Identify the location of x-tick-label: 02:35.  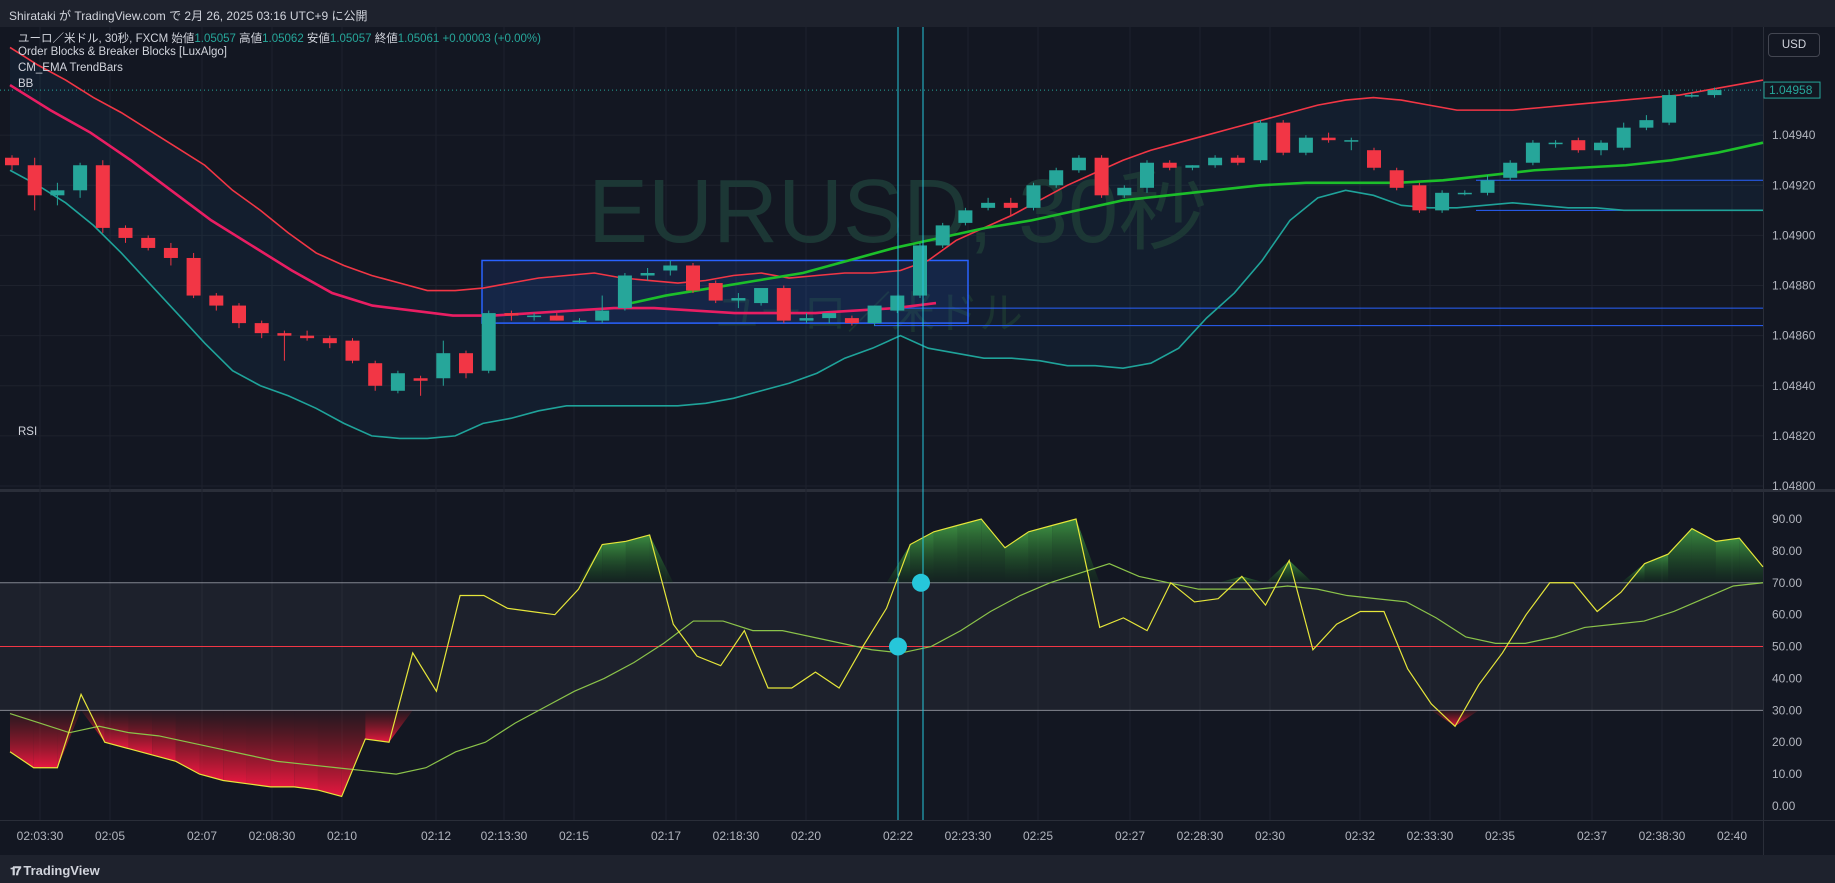
(1500, 836).